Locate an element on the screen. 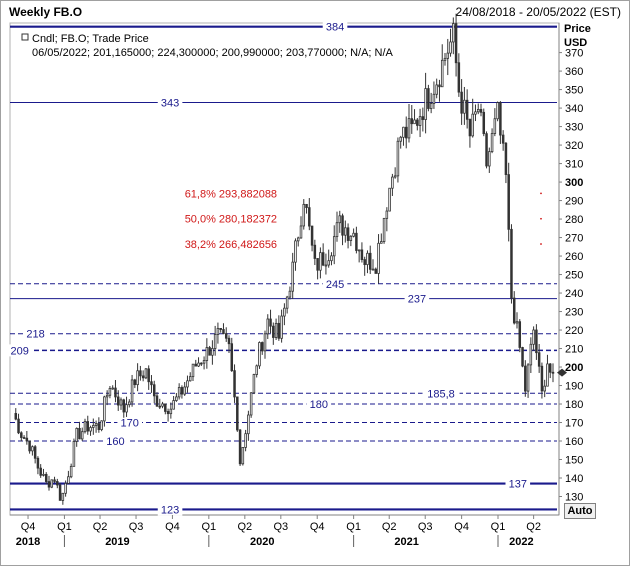 This screenshot has height=566, width=630. level-label: 209 is located at coordinates (20, 351).